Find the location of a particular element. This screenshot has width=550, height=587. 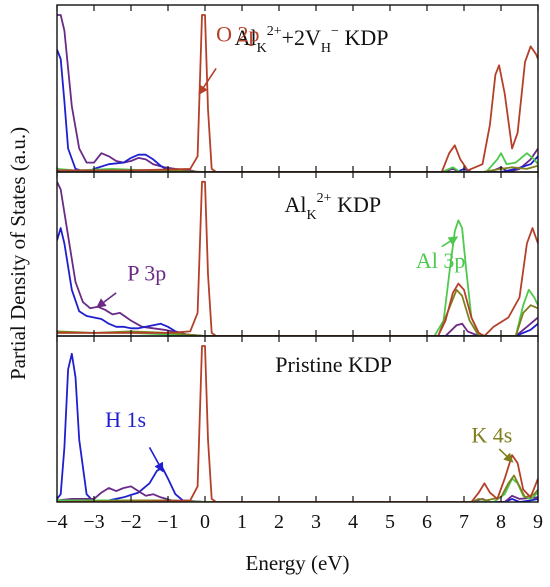

x-tick-label: −4 is located at coordinates (56, 522).